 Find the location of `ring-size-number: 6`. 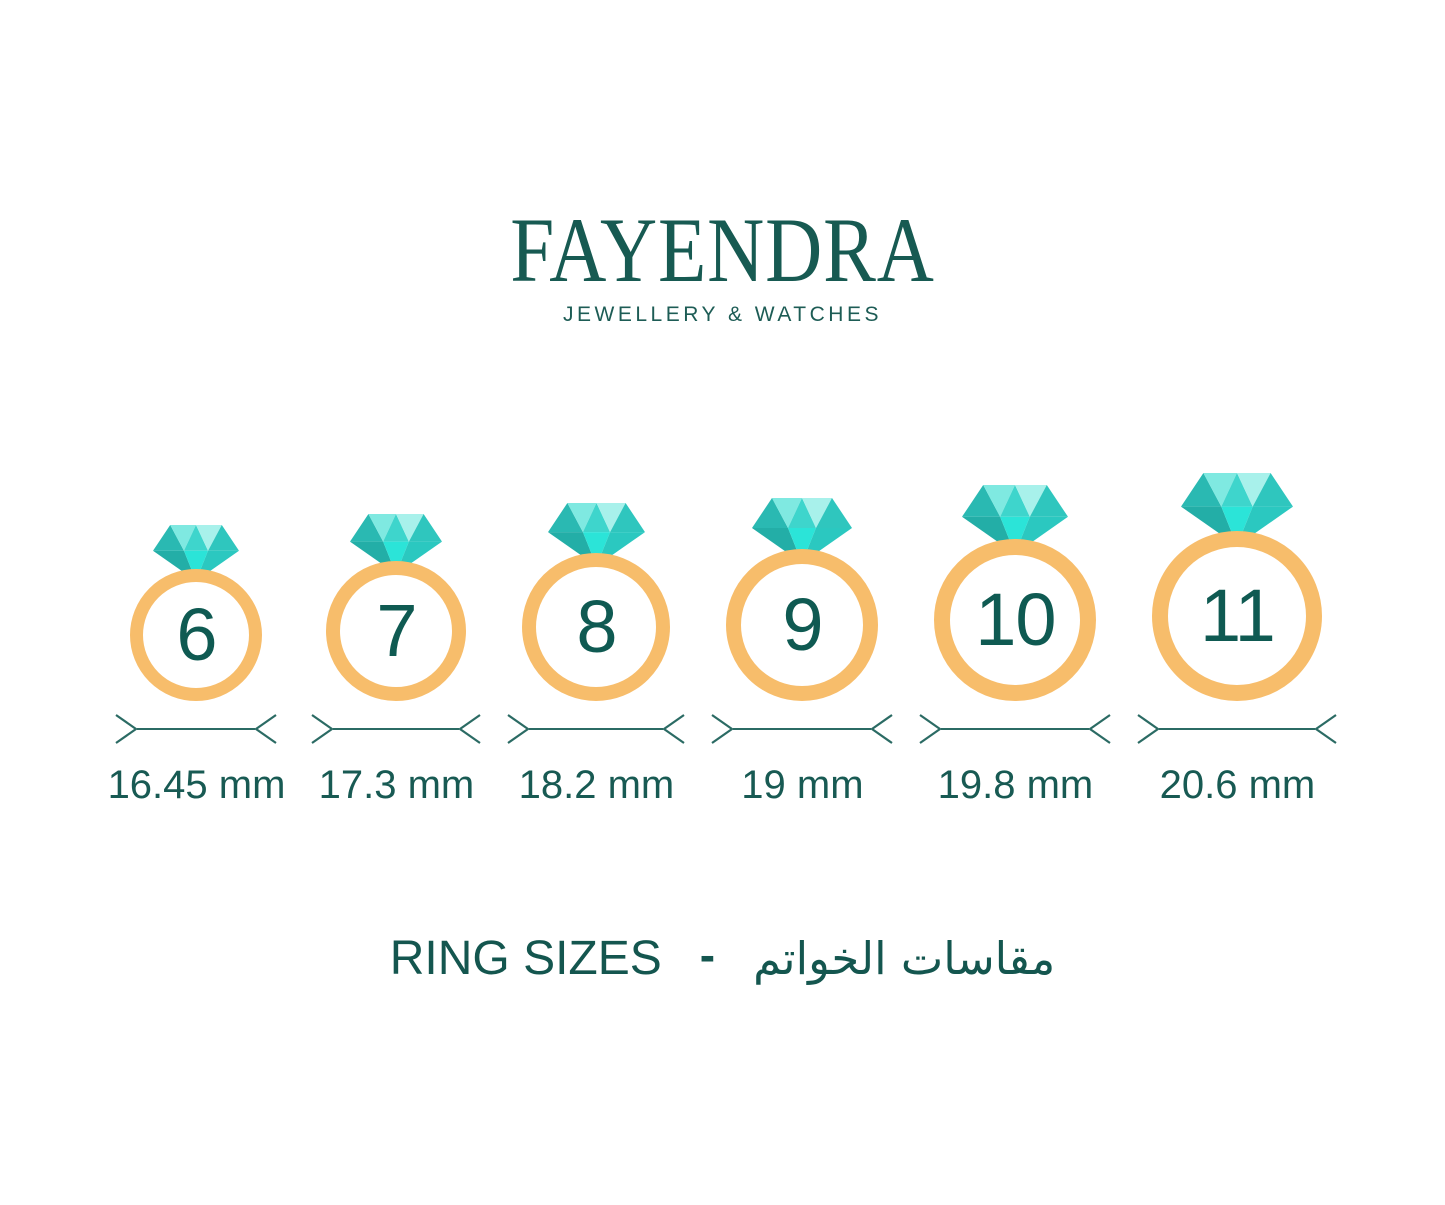

ring-size-number: 6 is located at coordinates (196, 635).